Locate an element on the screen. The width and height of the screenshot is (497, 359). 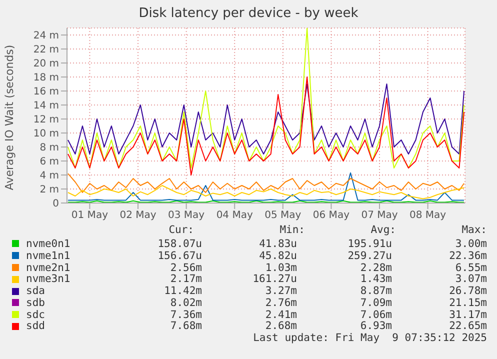
text: 156.67u is located at coordinates (179, 256).